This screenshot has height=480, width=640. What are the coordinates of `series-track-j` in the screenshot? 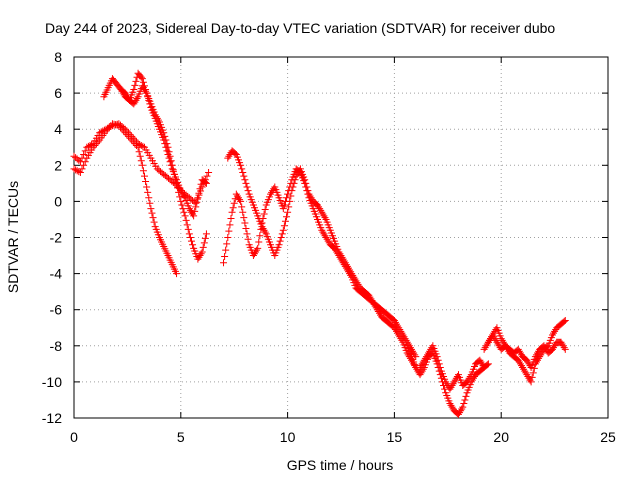 It's located at (526, 347).